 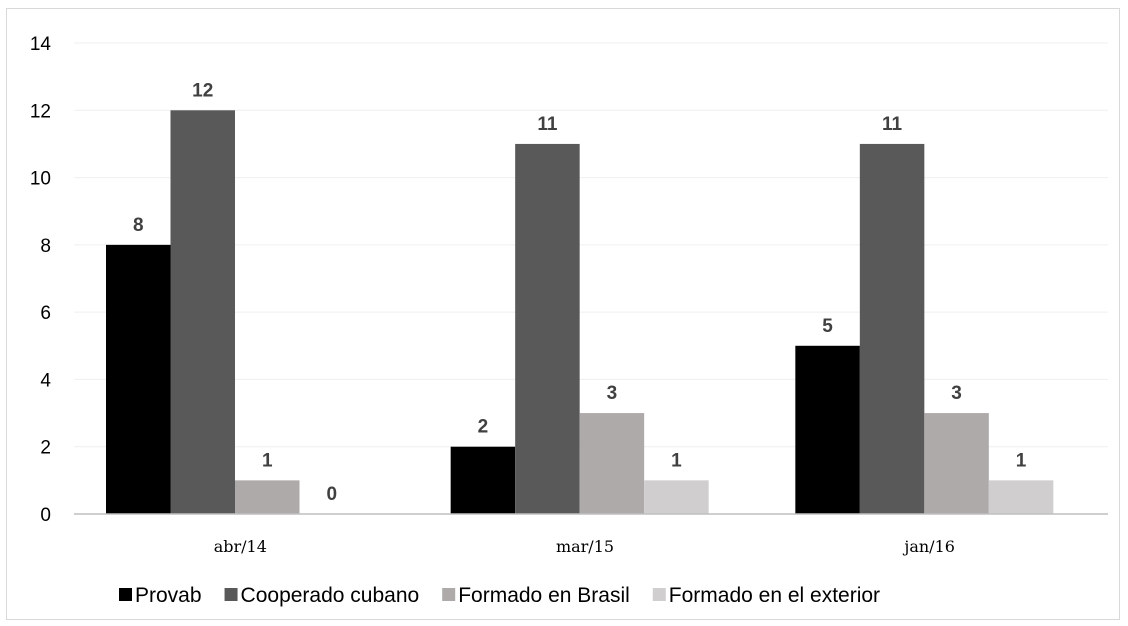 I want to click on x-tick-label: abr/14, so click(x=240, y=546).